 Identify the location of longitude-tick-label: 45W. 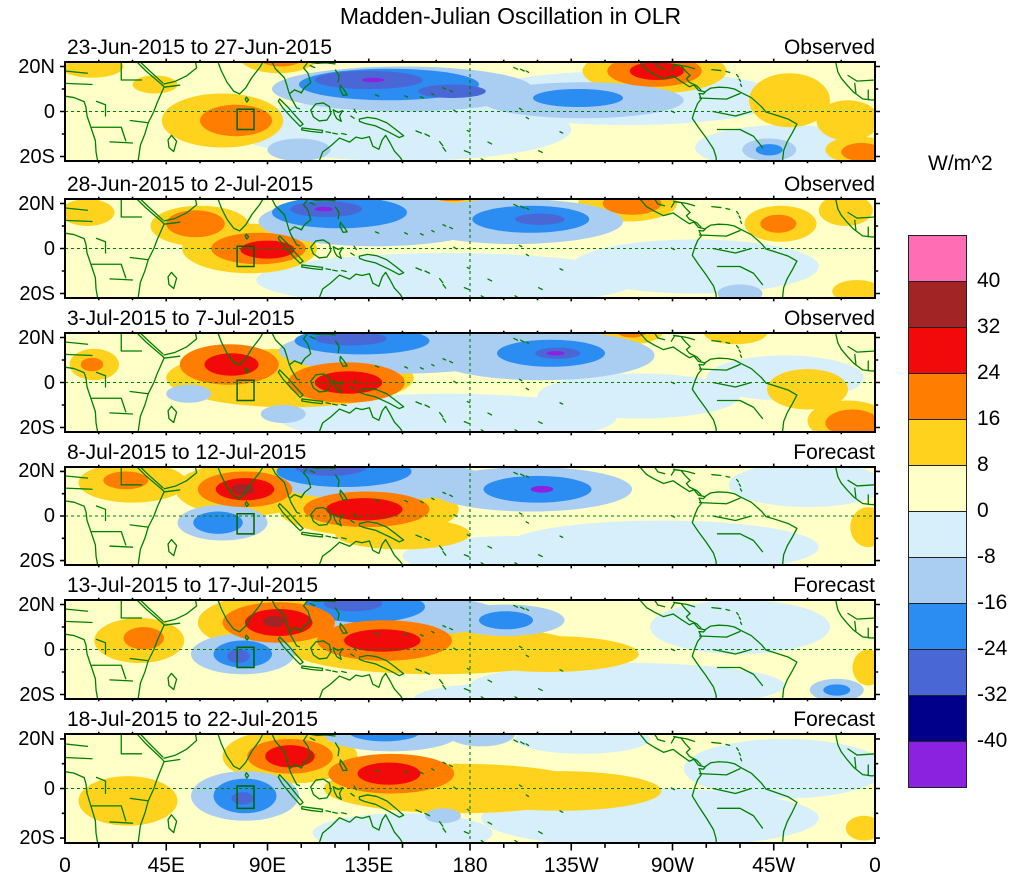
(774, 865).